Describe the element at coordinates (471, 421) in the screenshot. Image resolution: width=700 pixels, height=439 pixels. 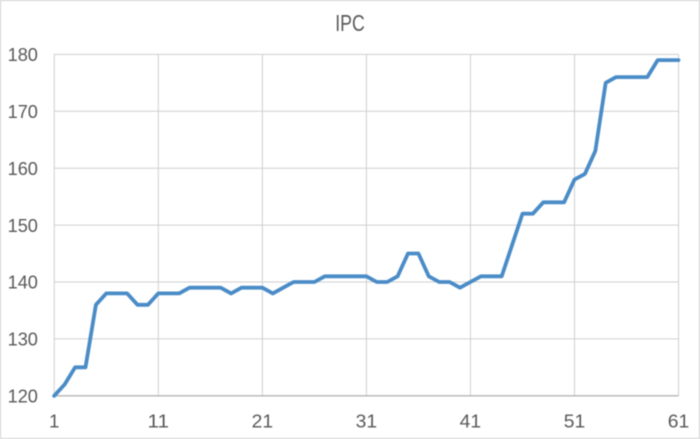
I see `svg-text: 41` at that location.